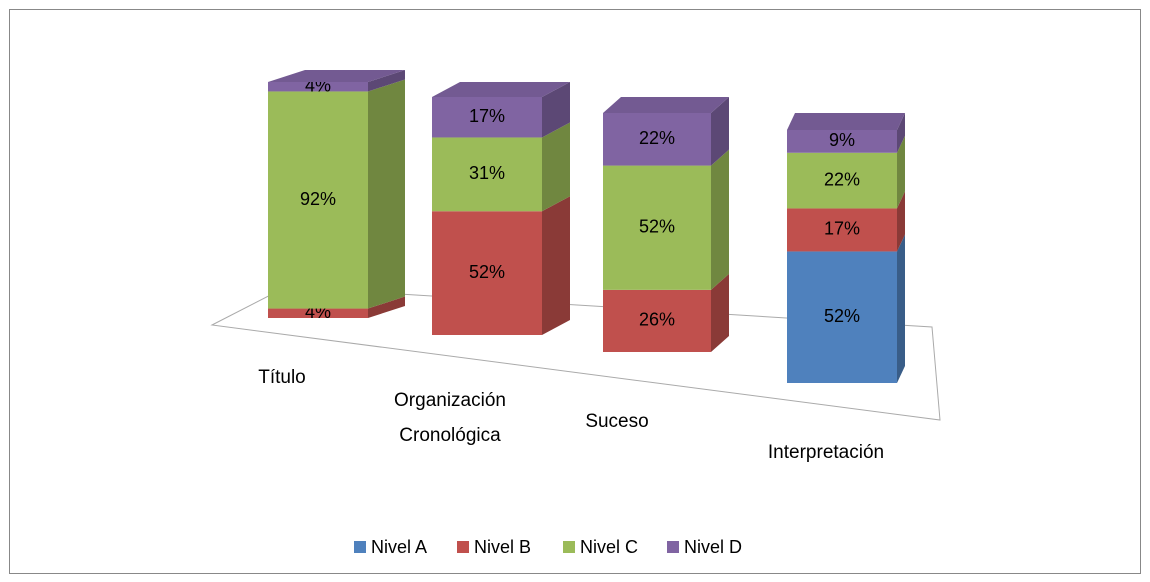  Describe the element at coordinates (450, 418) in the screenshot. I see `category-label: Organización Cronológica` at that location.